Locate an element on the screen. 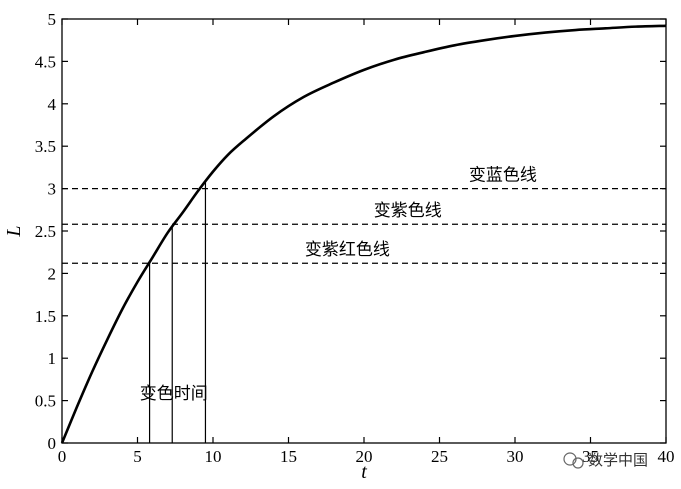 This screenshot has height=489, width=681. reference-label-1: 变紫色线 is located at coordinates (408, 211).